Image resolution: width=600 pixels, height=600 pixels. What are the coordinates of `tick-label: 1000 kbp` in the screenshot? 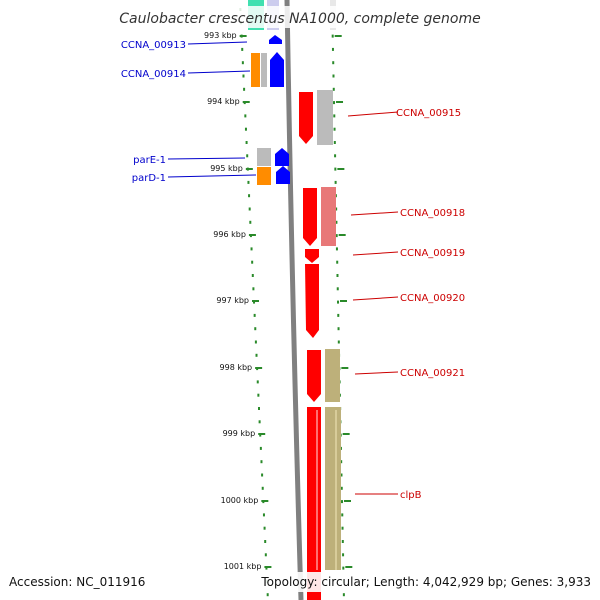 It's located at (240, 500).